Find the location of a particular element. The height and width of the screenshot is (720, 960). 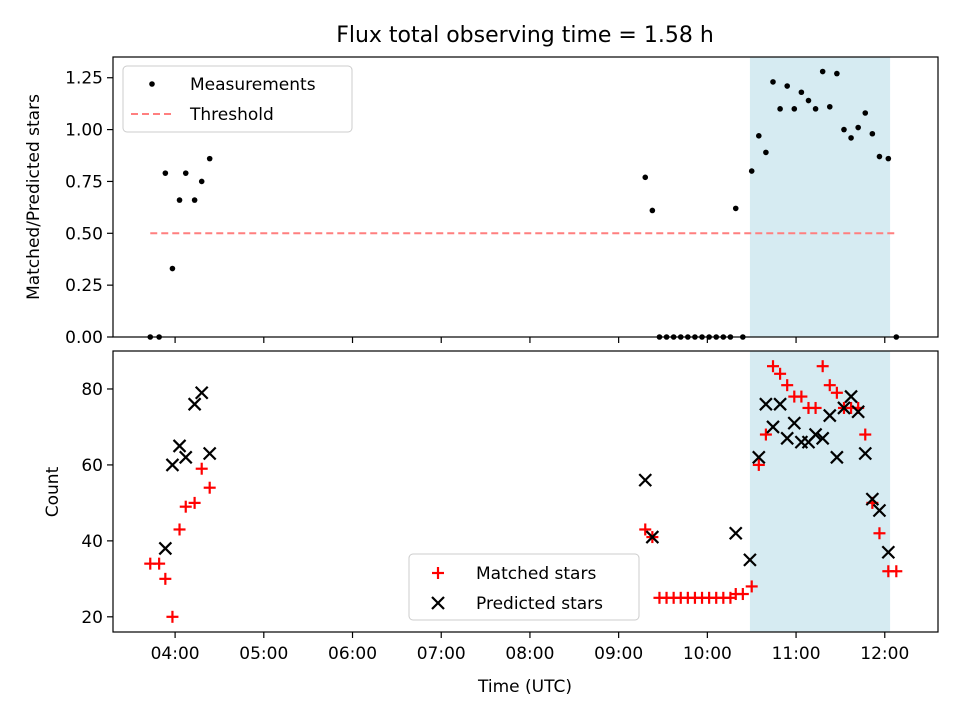

top-y-axis-label: Matched/Predicted stars is located at coordinates (34, 197).